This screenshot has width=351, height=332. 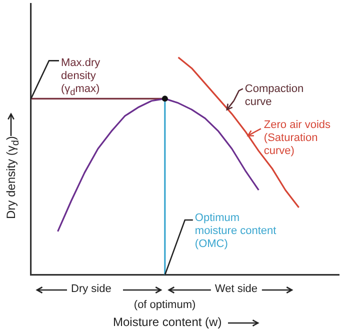 I want to click on text: Wet side, so click(x=236, y=289).